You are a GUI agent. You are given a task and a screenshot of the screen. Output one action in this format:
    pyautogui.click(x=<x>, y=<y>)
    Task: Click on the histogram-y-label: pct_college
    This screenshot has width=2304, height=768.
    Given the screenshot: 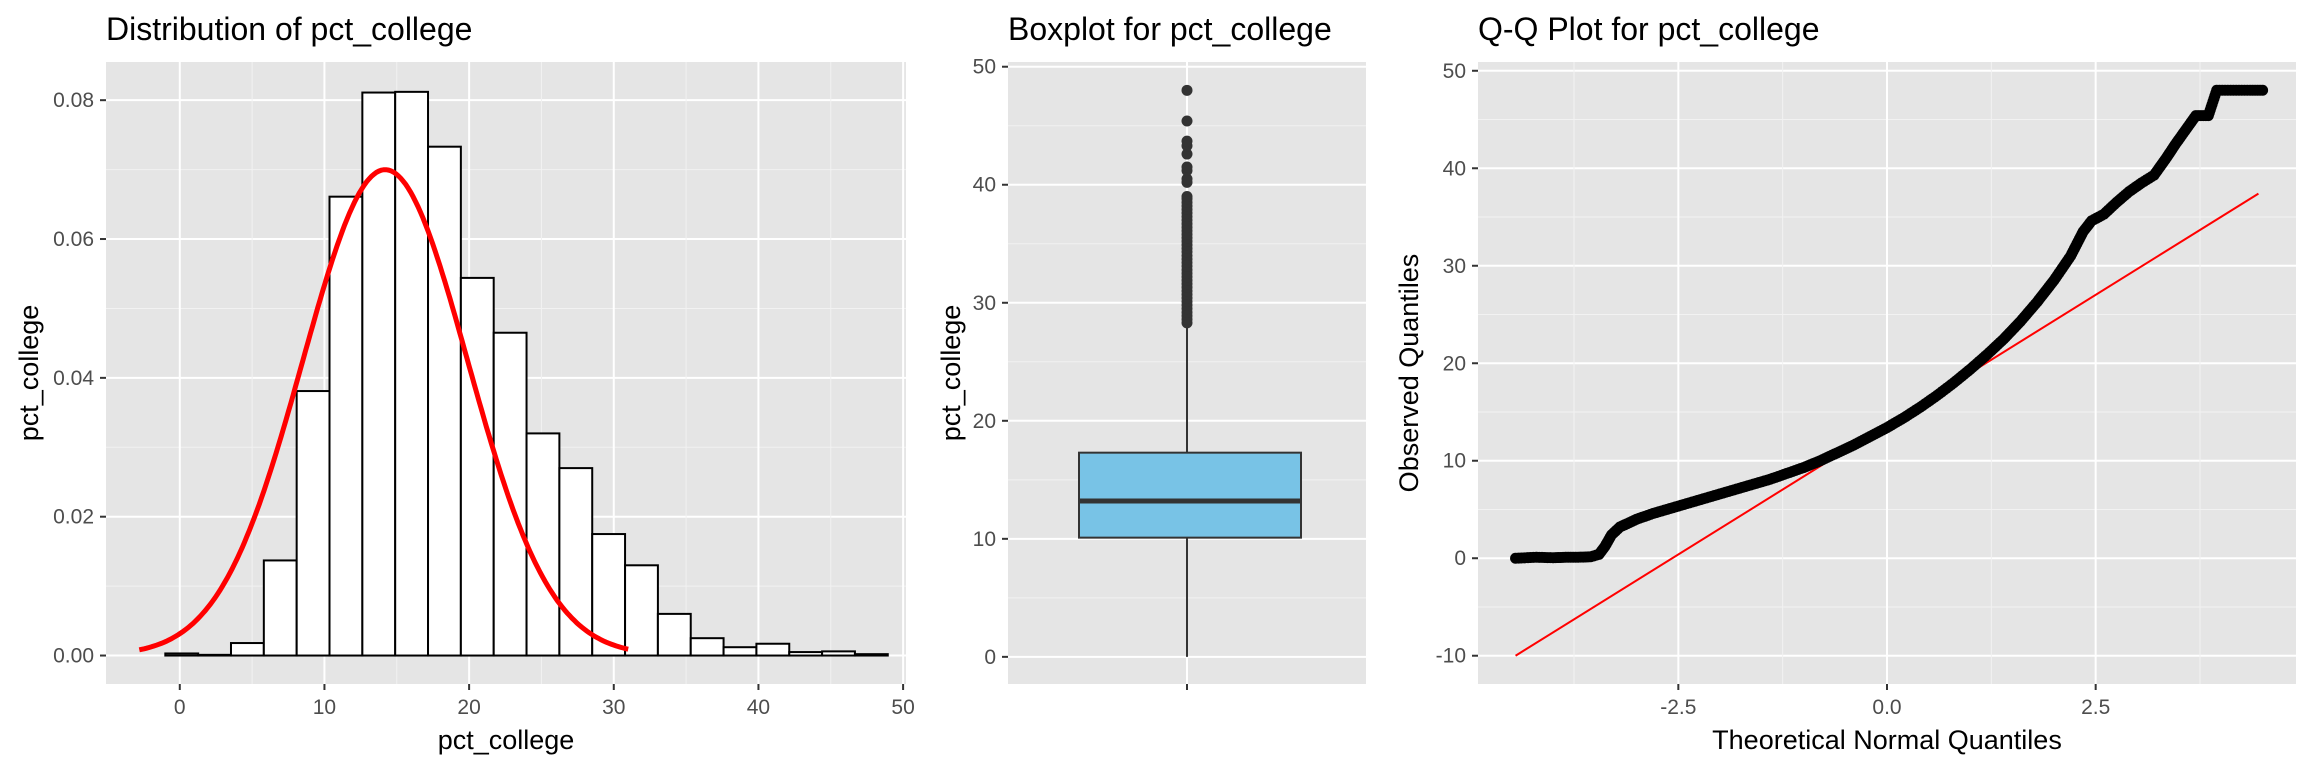 What is the action you would take?
    pyautogui.click(x=29, y=373)
    